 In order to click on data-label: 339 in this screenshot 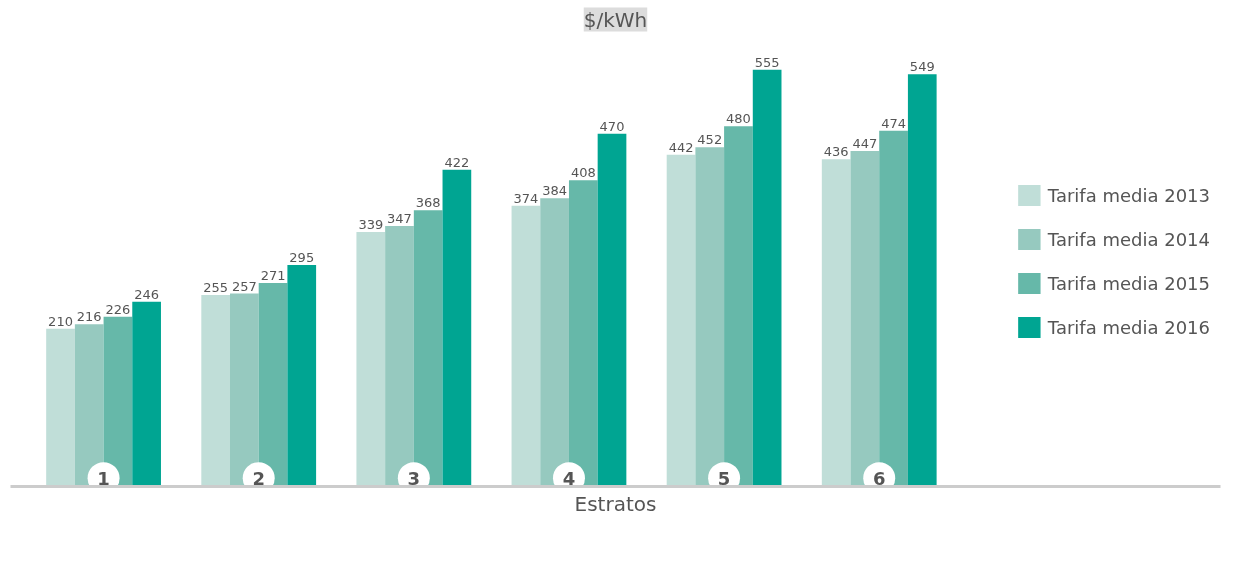, I will do `click(371, 224)`.